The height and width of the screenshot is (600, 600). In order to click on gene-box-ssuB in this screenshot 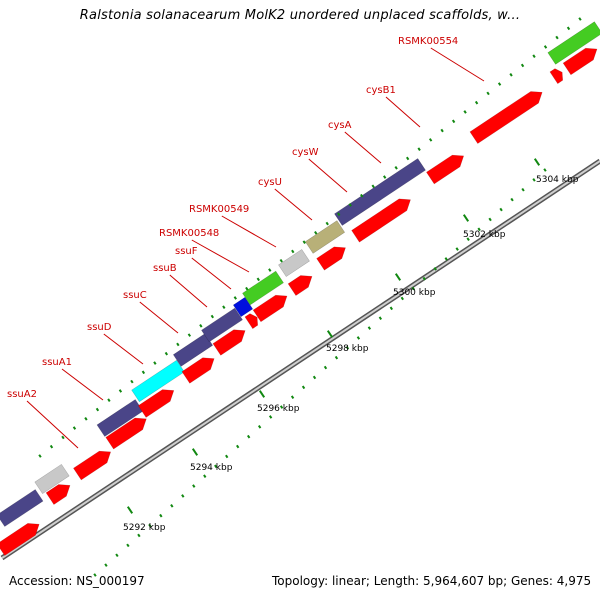, I will do `click(222, 325)`.